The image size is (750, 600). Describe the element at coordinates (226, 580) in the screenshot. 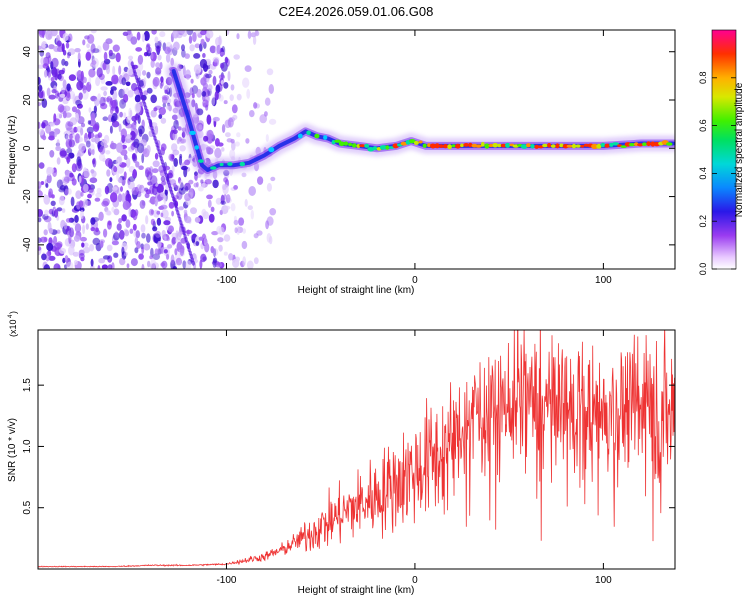

I see `snr-x-tick-label: -100` at that location.